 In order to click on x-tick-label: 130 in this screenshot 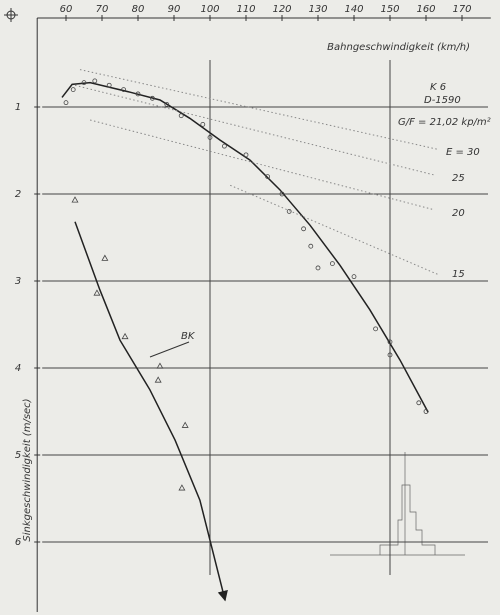, I will do `click(317, 9)`.